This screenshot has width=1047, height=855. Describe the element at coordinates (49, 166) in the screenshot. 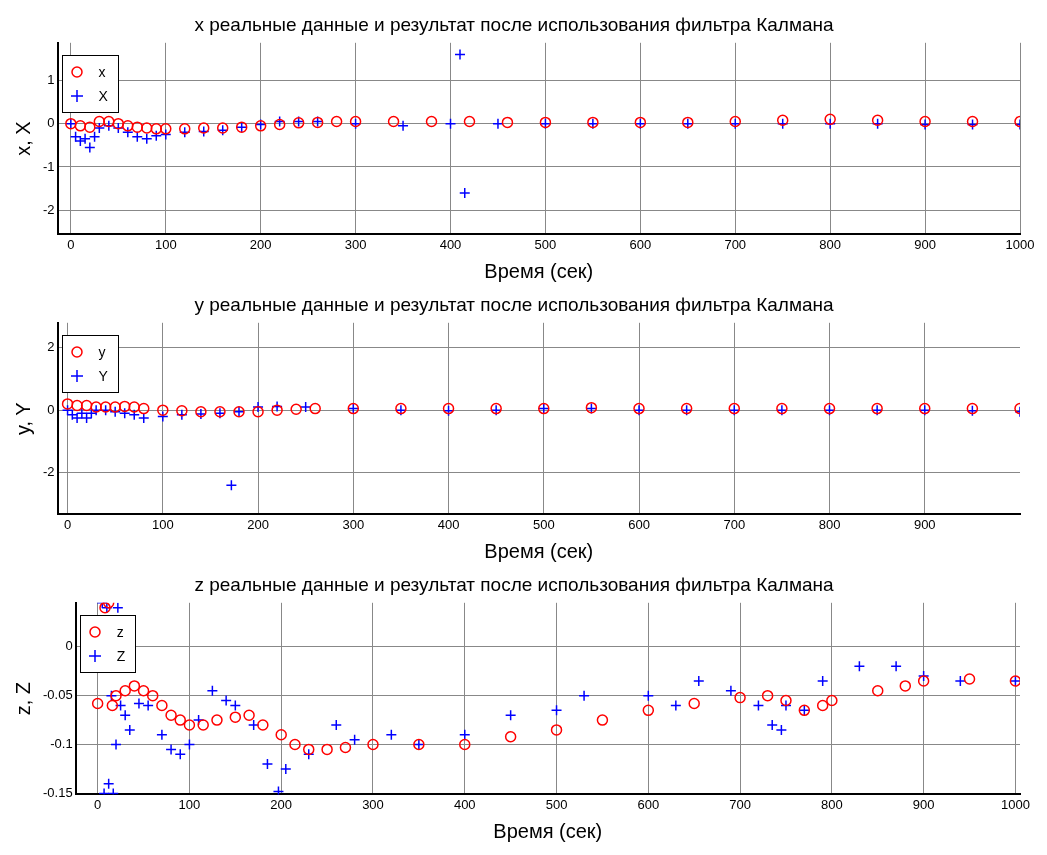

I see `y-tick-label: -1` at that location.